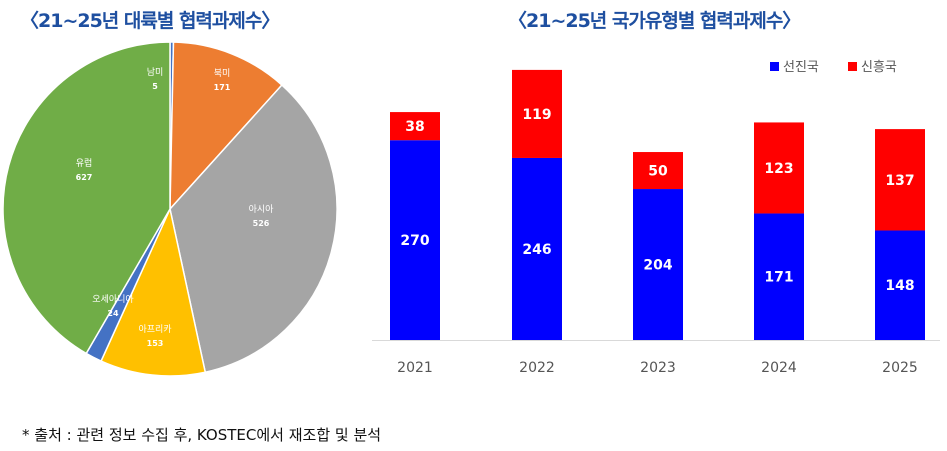 The image size is (947, 451). Describe the element at coordinates (155, 343) in the screenshot. I see `pie-value: 153` at that location.